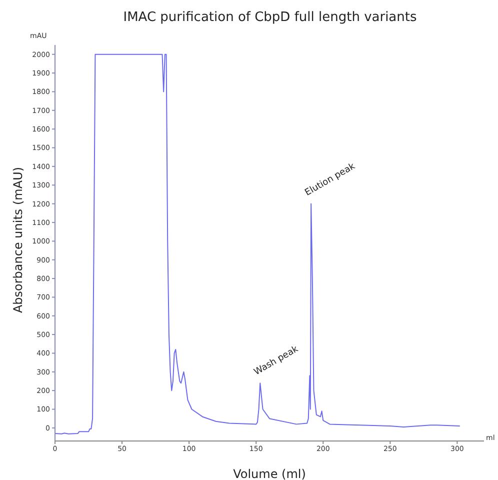 This screenshot has height=480, width=498. Describe the element at coordinates (269, 473) in the screenshot. I see `x-axis-title: Volume (ml)` at that location.